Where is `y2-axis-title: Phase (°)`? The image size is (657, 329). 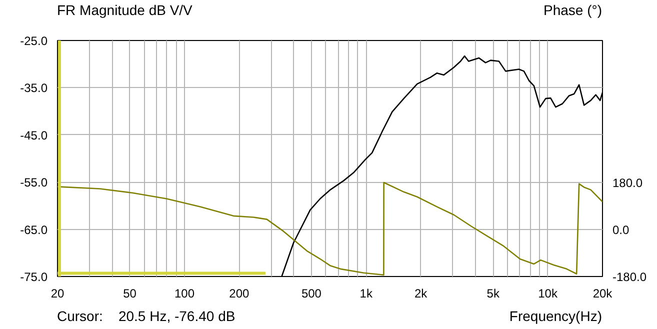
y2-axis-title: Phase (°) is located at coordinates (572, 10).